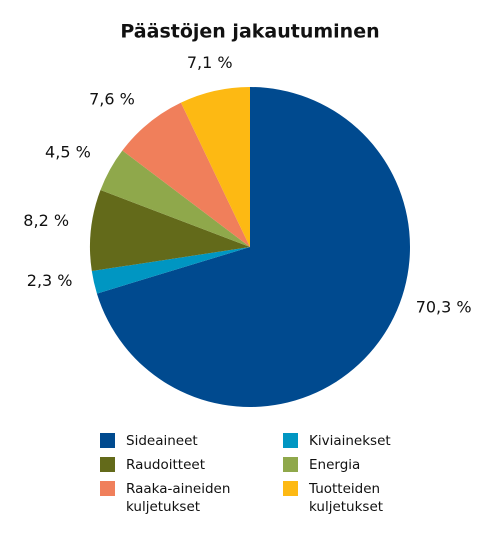 The width and height of the screenshot is (500, 550). I want to click on legend-item: Energia, so click(358, 465).